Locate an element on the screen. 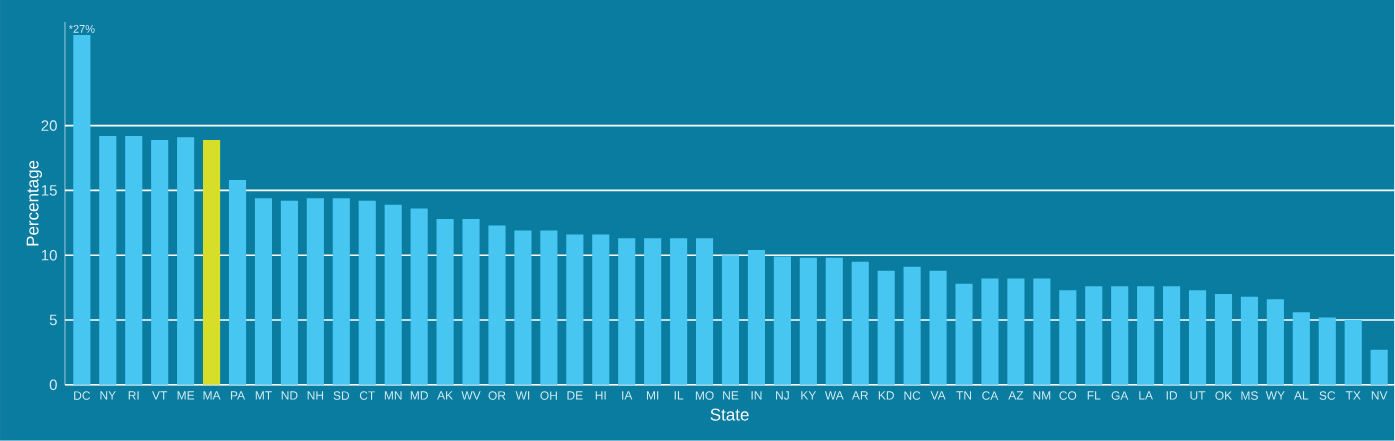 The height and width of the screenshot is (441, 1395). y-tick-label: 20 is located at coordinates (49, 126).